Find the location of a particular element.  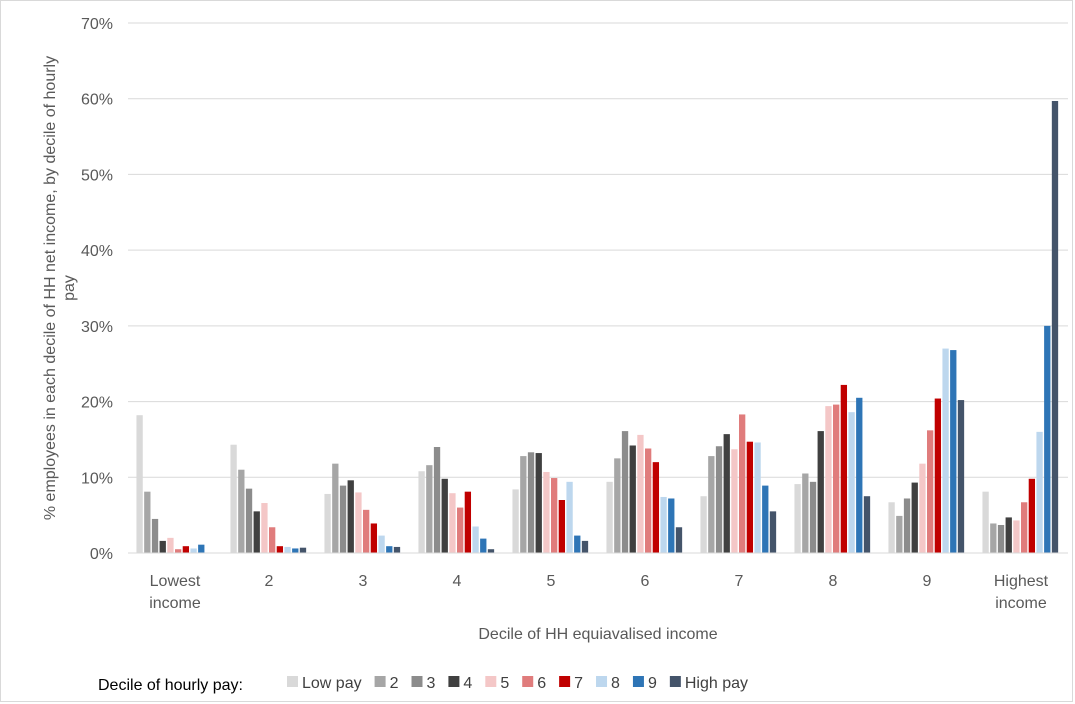

x-tick-label: 5 is located at coordinates (551, 581).